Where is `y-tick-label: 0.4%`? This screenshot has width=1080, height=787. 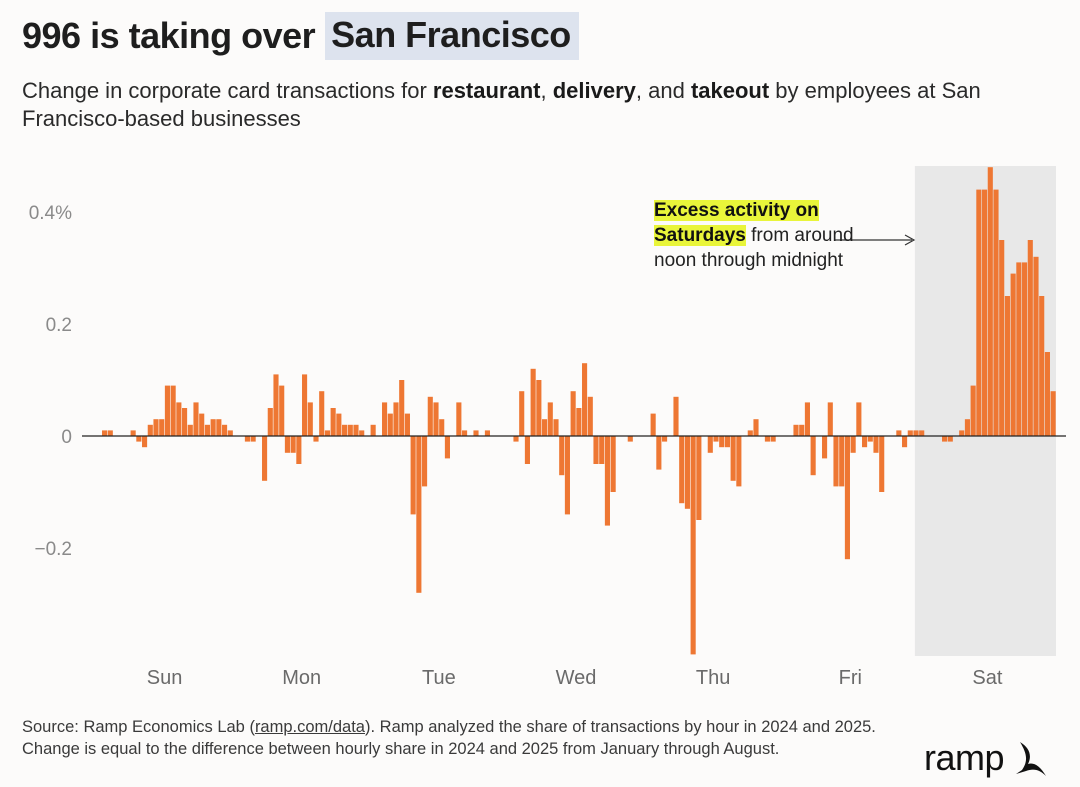
y-tick-label: 0.4% is located at coordinates (50, 213).